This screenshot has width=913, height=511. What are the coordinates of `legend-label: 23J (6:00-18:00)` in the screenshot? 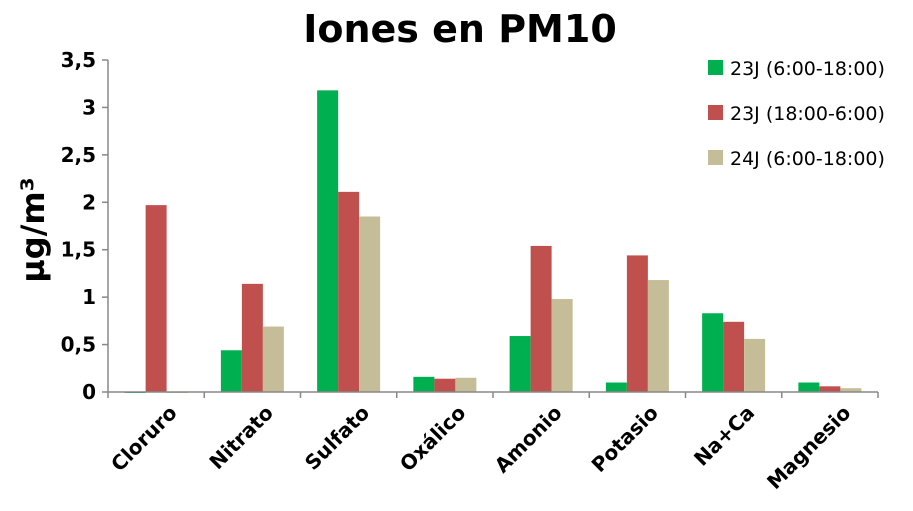 It's located at (807, 69).